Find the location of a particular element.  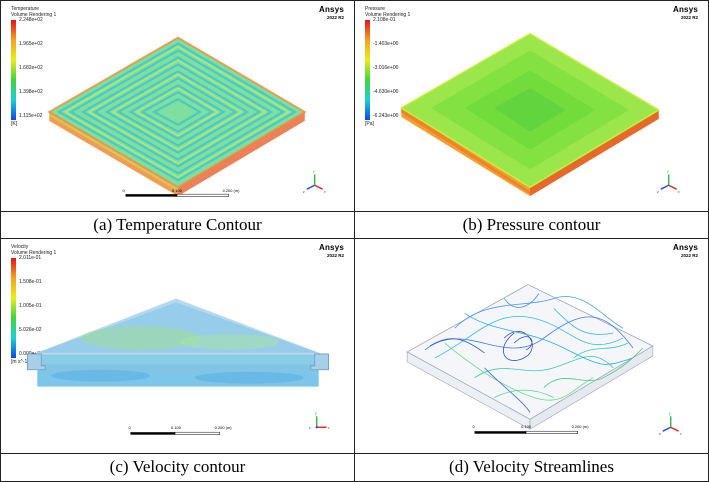

legend-tick: -6.243e+00 is located at coordinates (386, 116).